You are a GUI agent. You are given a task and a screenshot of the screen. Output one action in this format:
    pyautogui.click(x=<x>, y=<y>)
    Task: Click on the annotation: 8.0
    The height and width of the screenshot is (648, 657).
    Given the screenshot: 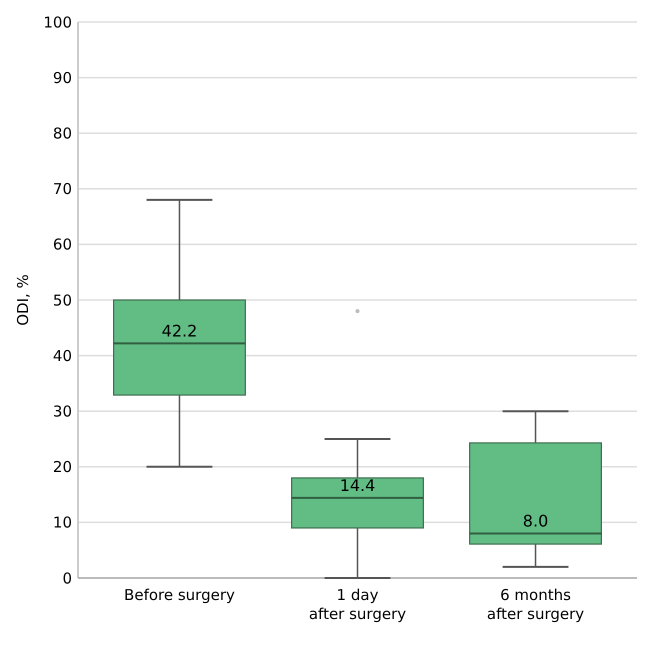 What is the action you would take?
    pyautogui.click(x=535, y=521)
    